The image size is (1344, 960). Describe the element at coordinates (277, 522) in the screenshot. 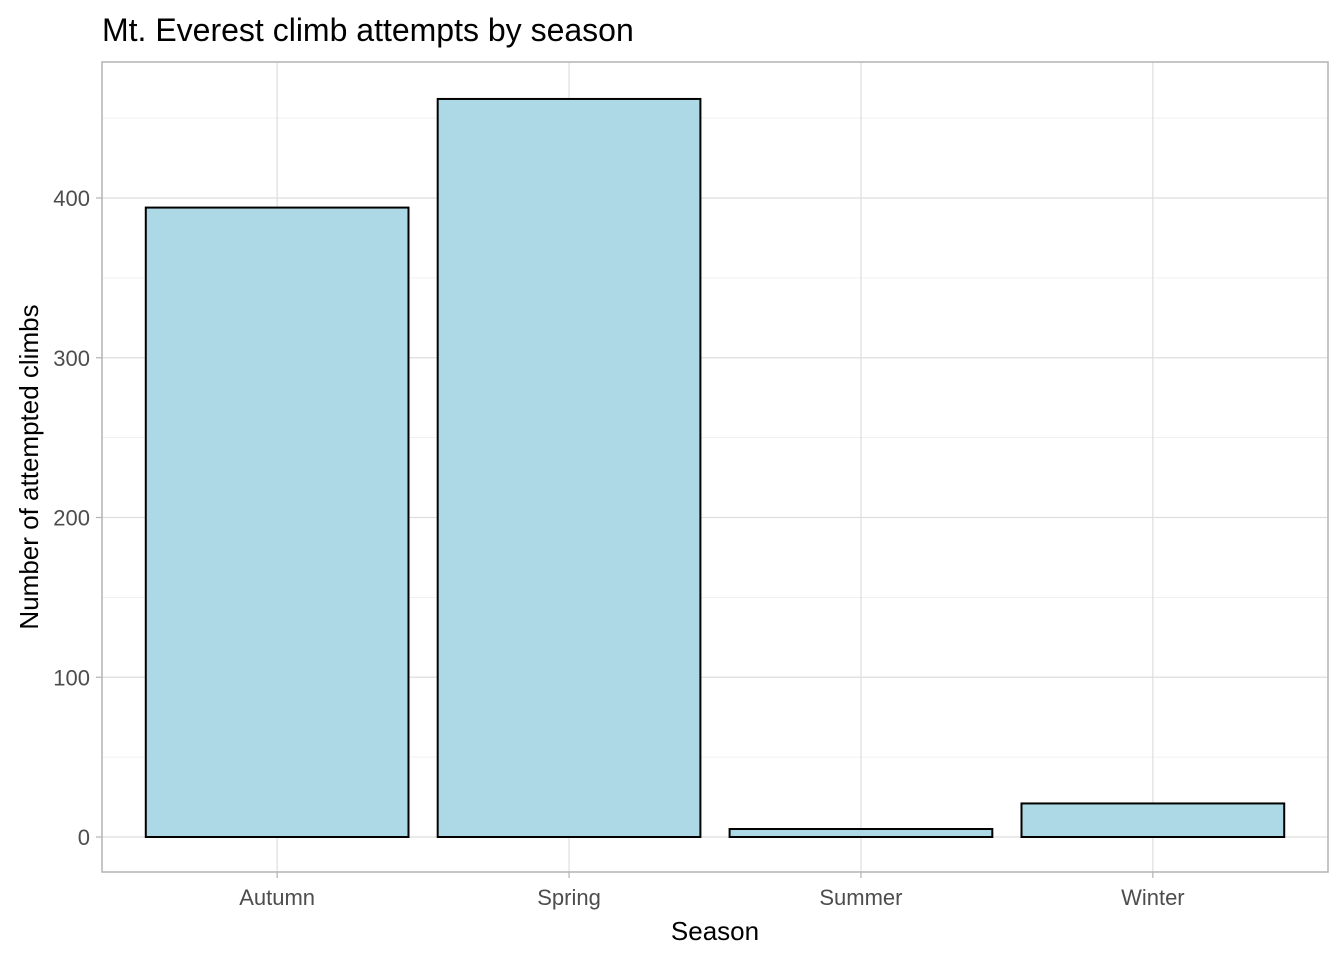

I see `bar-autumn` at that location.